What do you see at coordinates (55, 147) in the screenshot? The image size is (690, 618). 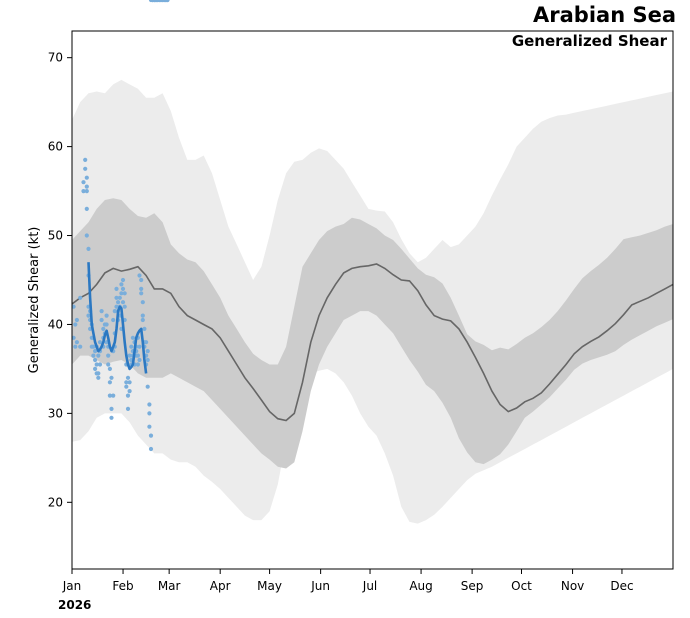 I see `y-tick-label: 60` at bounding box center [55, 147].